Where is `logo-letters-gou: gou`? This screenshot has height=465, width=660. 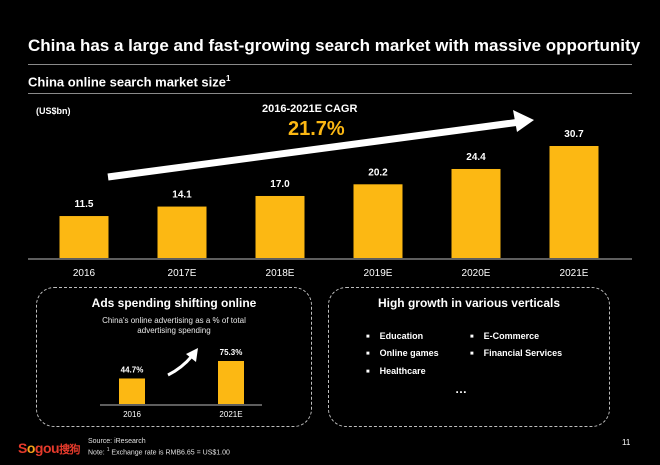 logo-letters-gou: gou is located at coordinates (47, 448).